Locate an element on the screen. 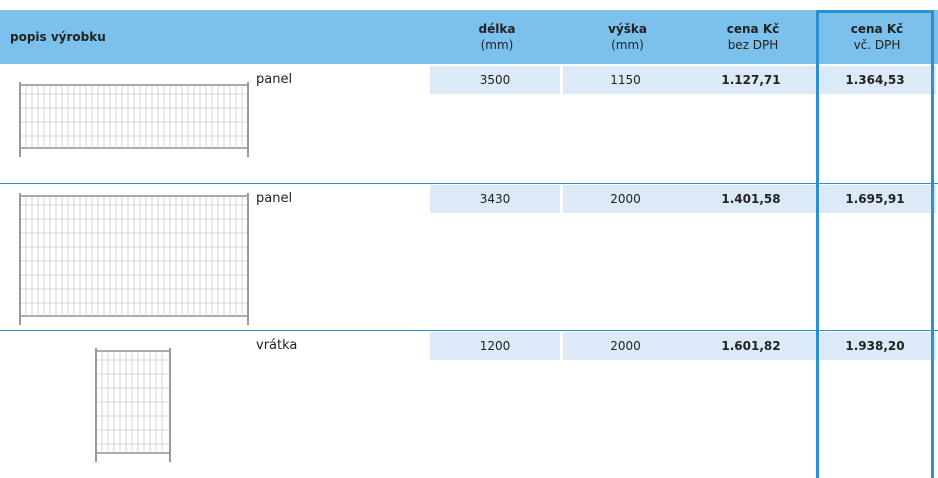  header-cell: cena Kč bez DPH is located at coordinates (753, 37).